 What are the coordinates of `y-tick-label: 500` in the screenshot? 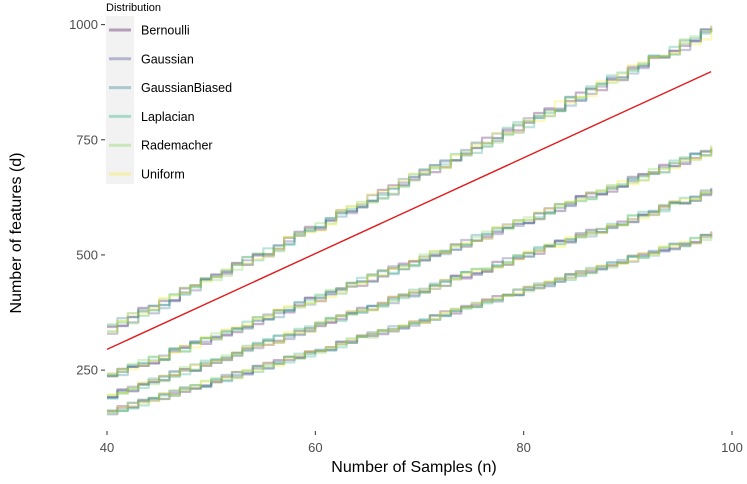 It's located at (87, 254).